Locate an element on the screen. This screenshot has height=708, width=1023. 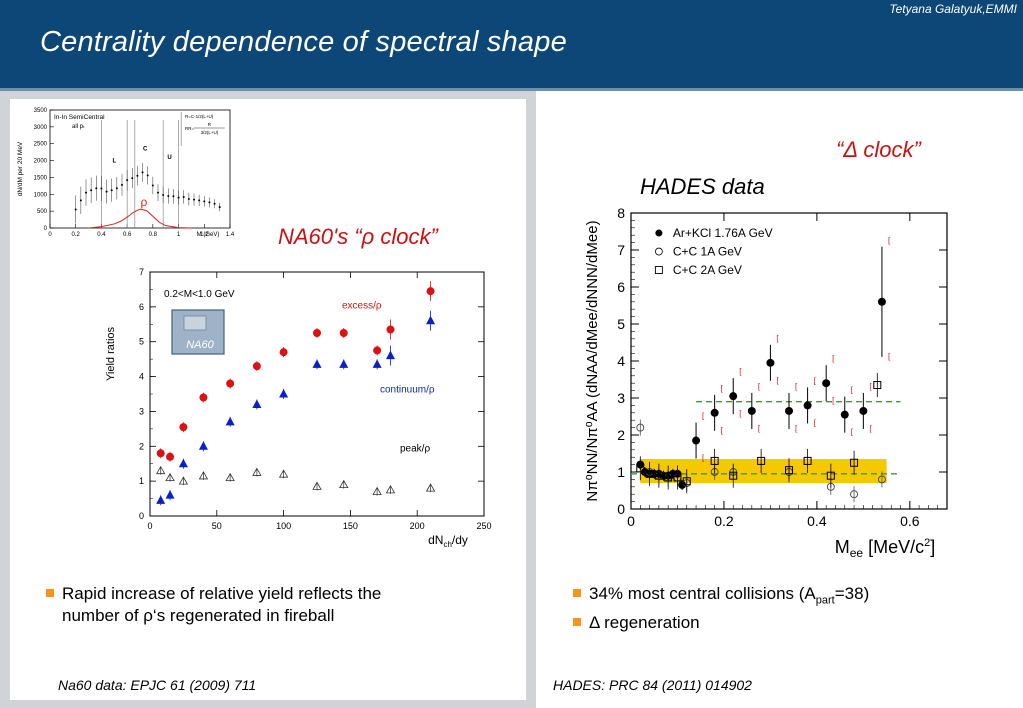
hades-y-tick-label: 4 is located at coordinates (621, 361).